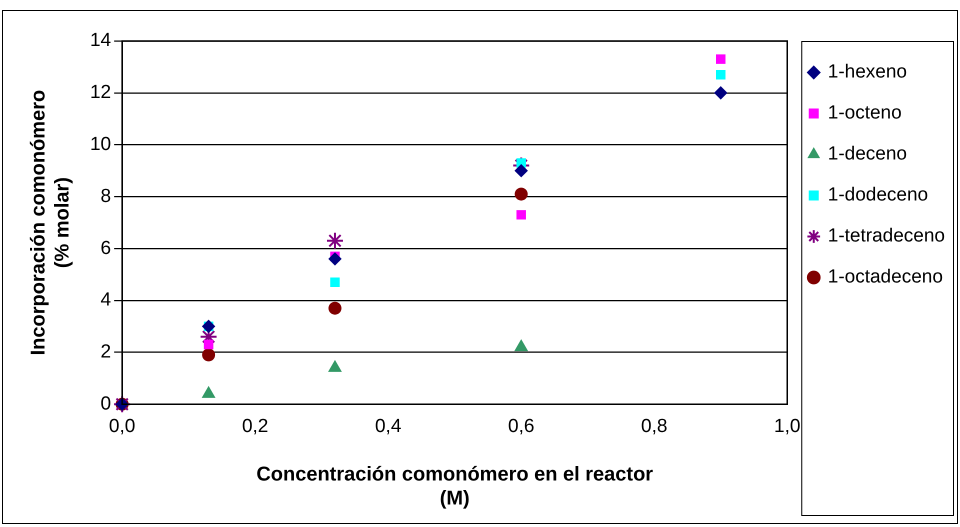 The width and height of the screenshot is (960, 527). What do you see at coordinates (887, 236) in the screenshot?
I see `legend-label: 1-tetradeceno` at bounding box center [887, 236].